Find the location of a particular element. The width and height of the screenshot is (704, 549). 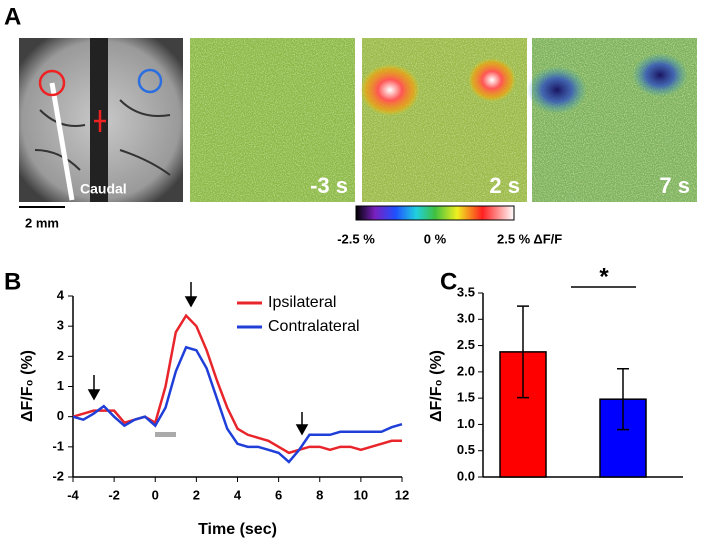

significance-marker: * is located at coordinates (604, 276).